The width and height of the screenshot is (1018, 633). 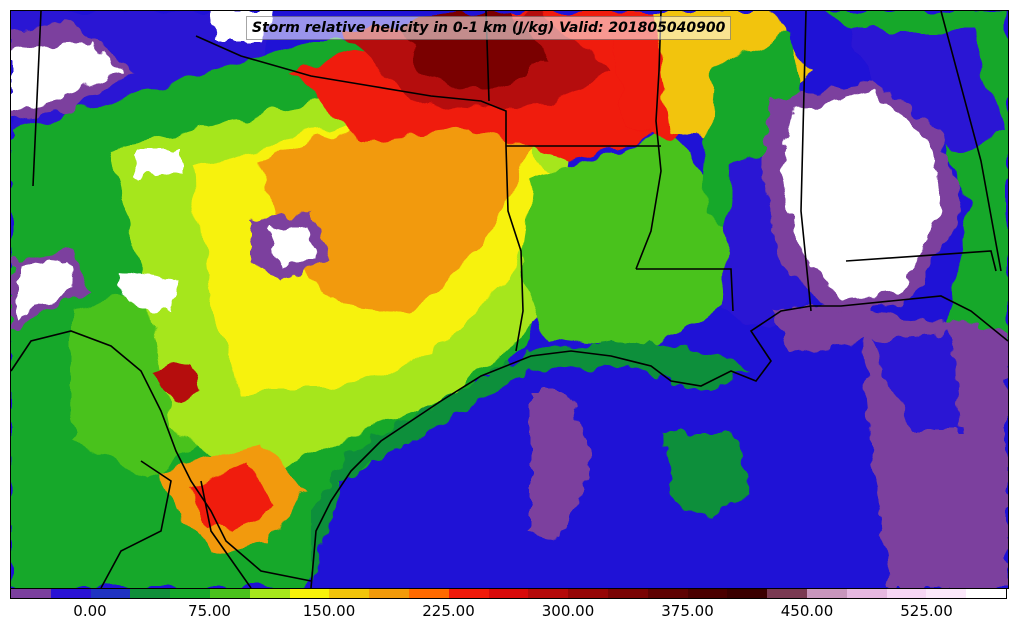 I want to click on colorbar, so click(x=508, y=593).